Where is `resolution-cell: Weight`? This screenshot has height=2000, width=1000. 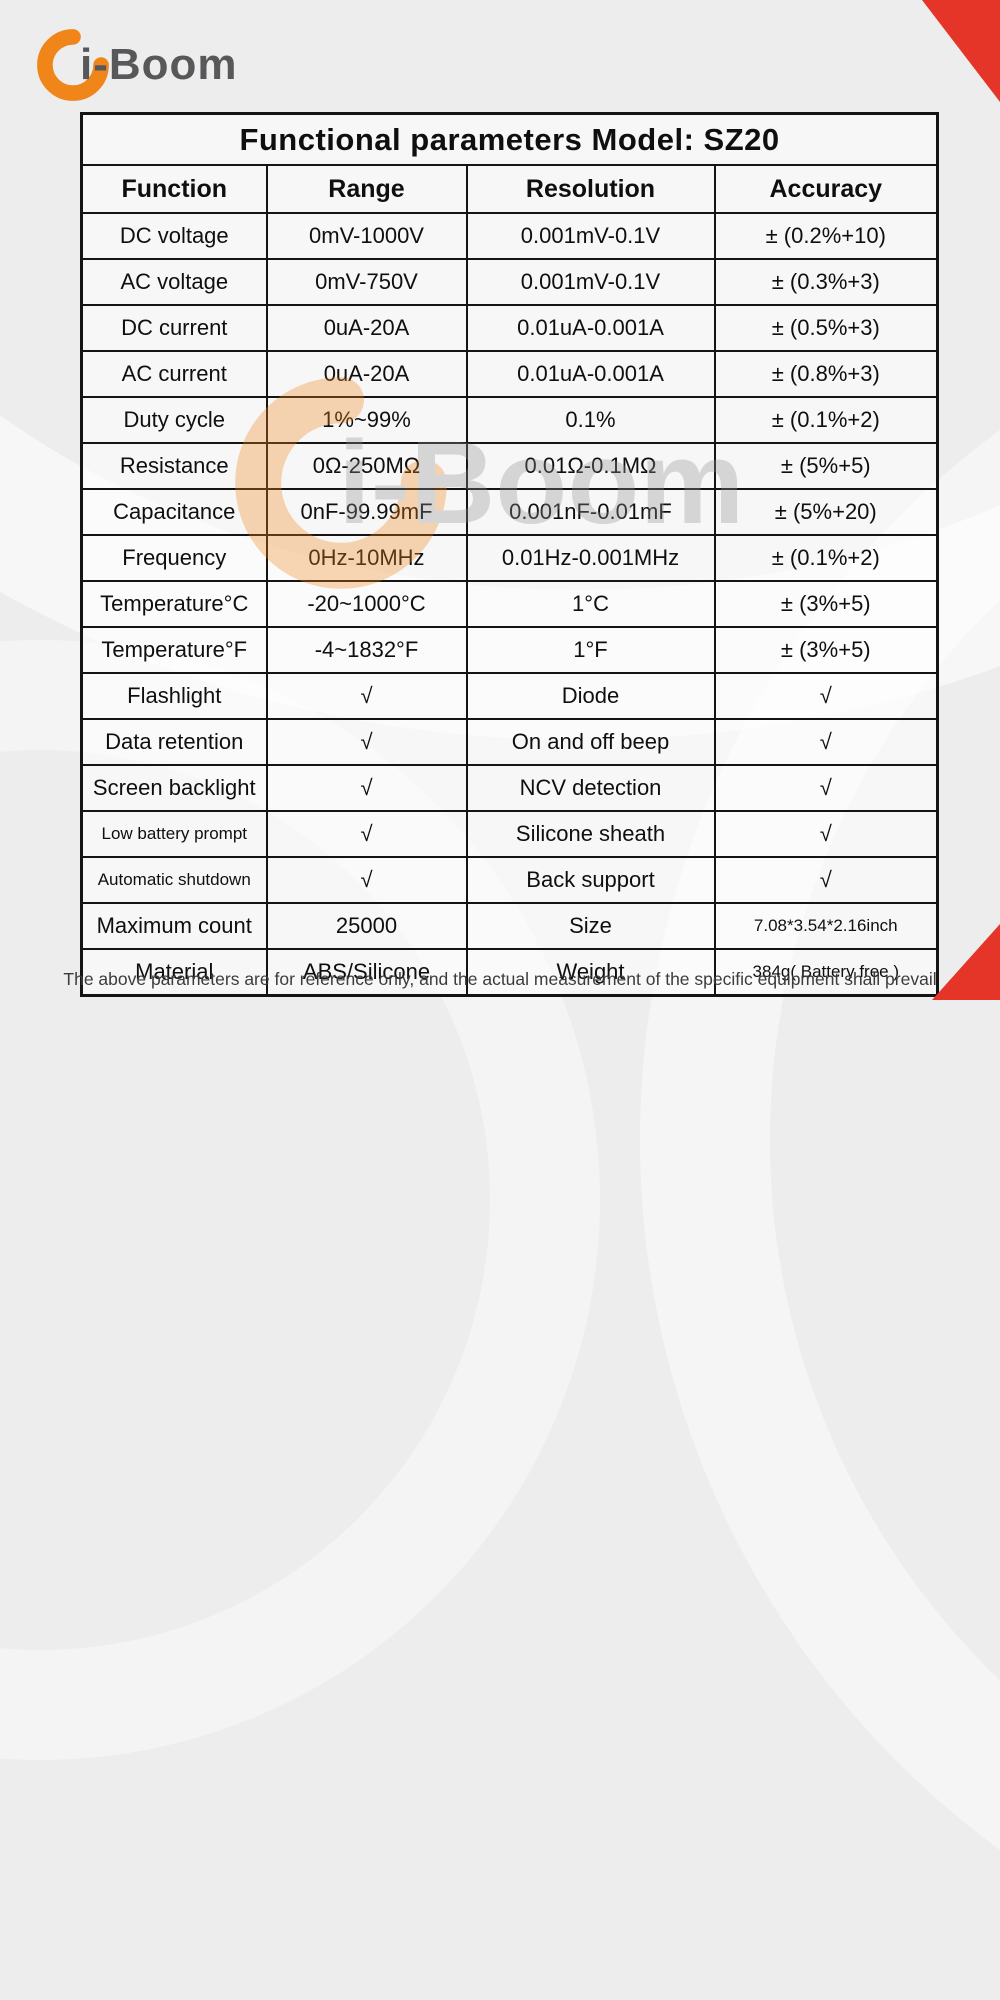 resolution-cell: Weight is located at coordinates (590, 972).